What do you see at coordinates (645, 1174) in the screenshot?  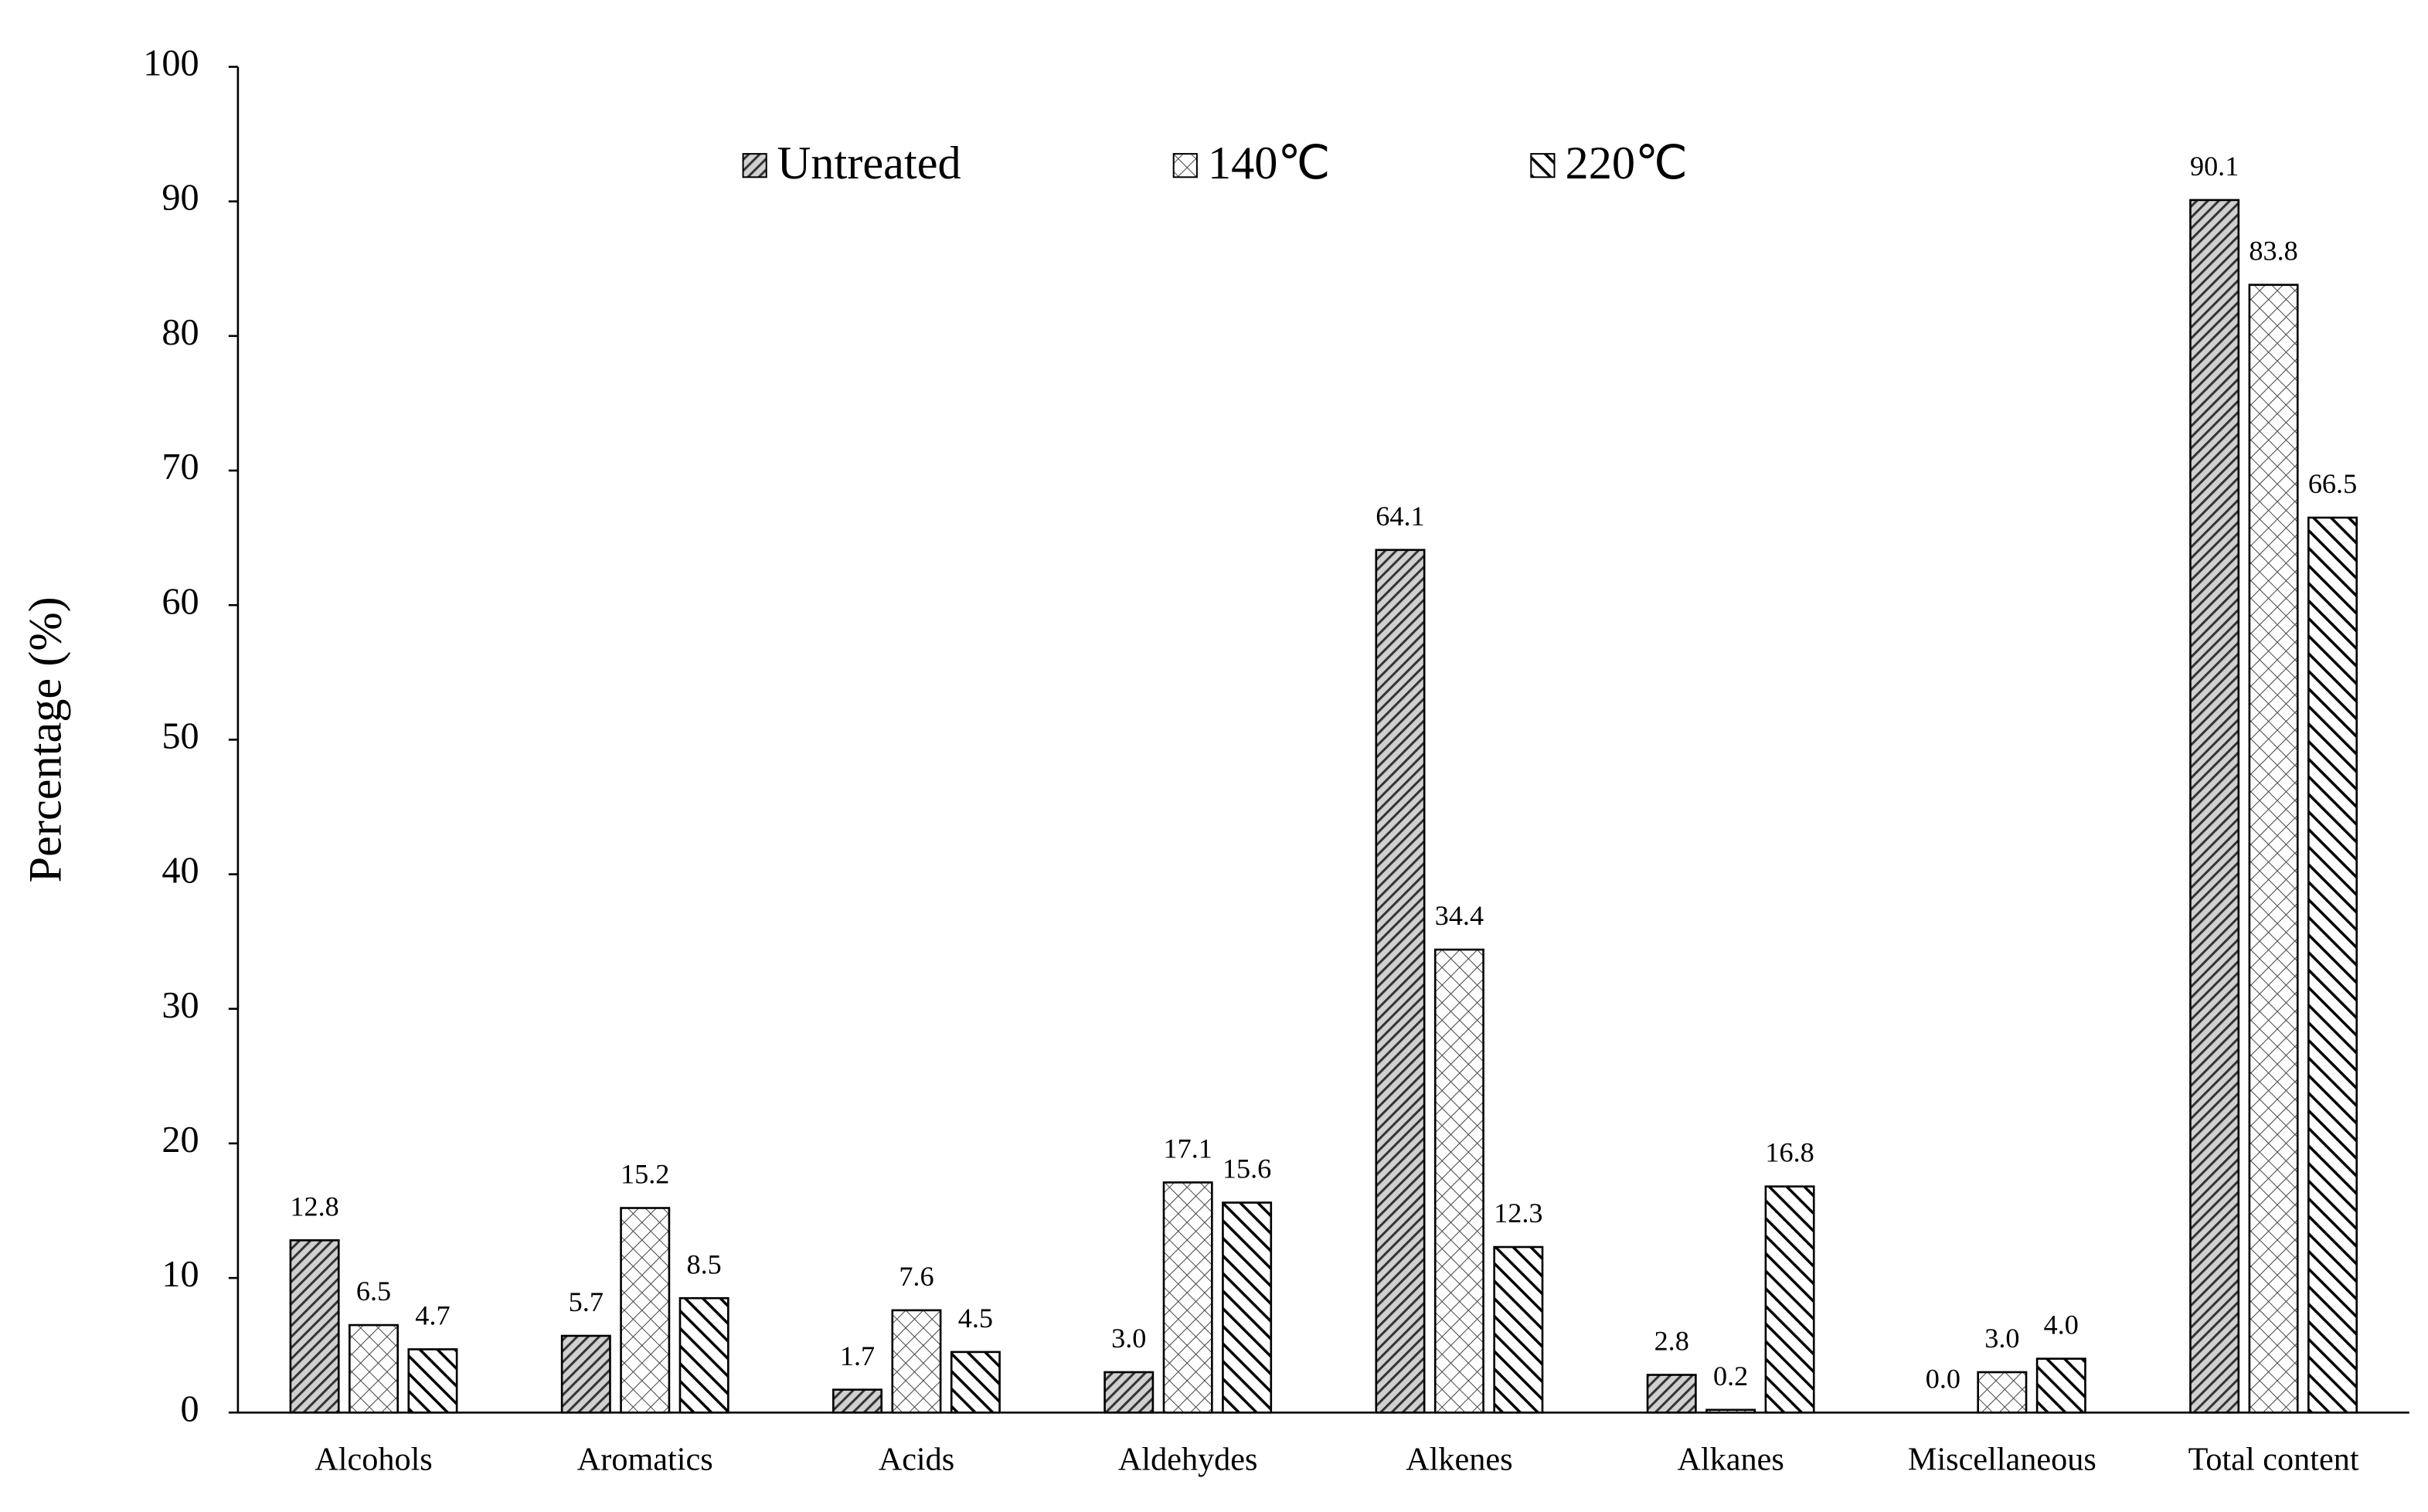 I see `value-label: 15.2` at bounding box center [645, 1174].